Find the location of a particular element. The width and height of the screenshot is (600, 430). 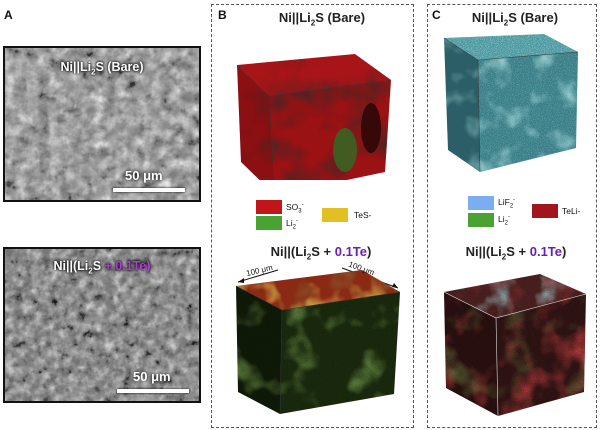

sem-image-te: Ni||(Li2S + 0.1Te) 50 μm is located at coordinates (102, 325).